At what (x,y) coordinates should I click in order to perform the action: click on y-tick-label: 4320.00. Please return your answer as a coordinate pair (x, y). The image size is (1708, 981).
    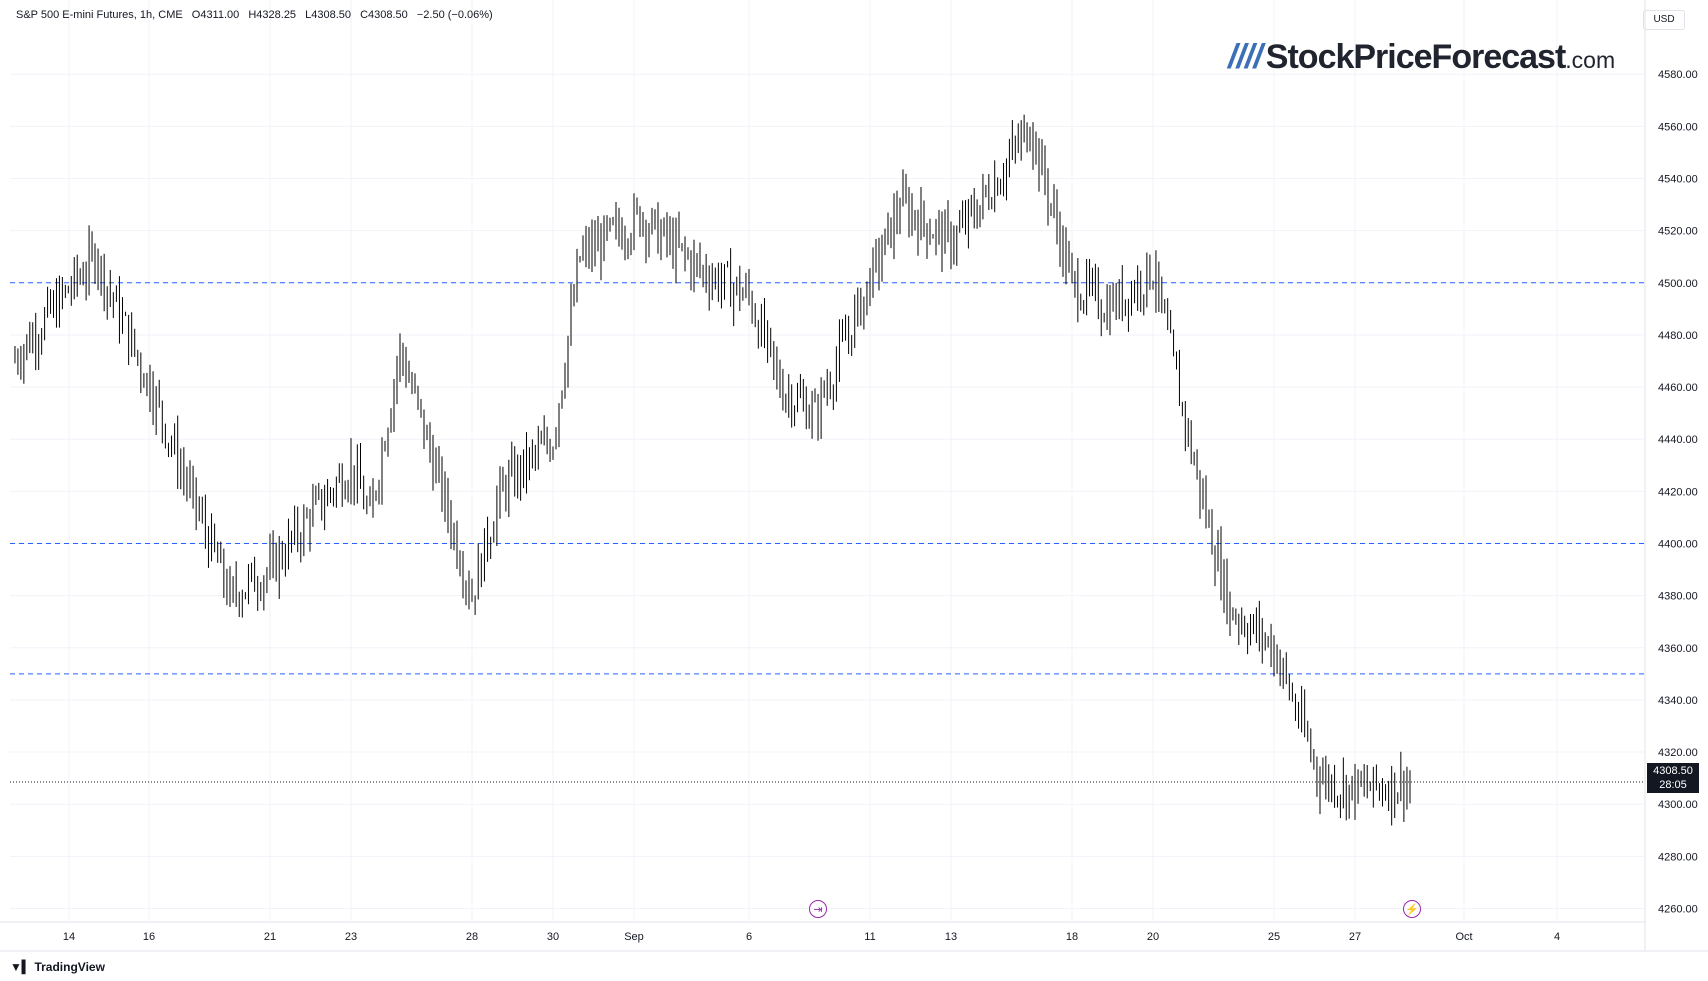
    Looking at the image, I should click on (1678, 753).